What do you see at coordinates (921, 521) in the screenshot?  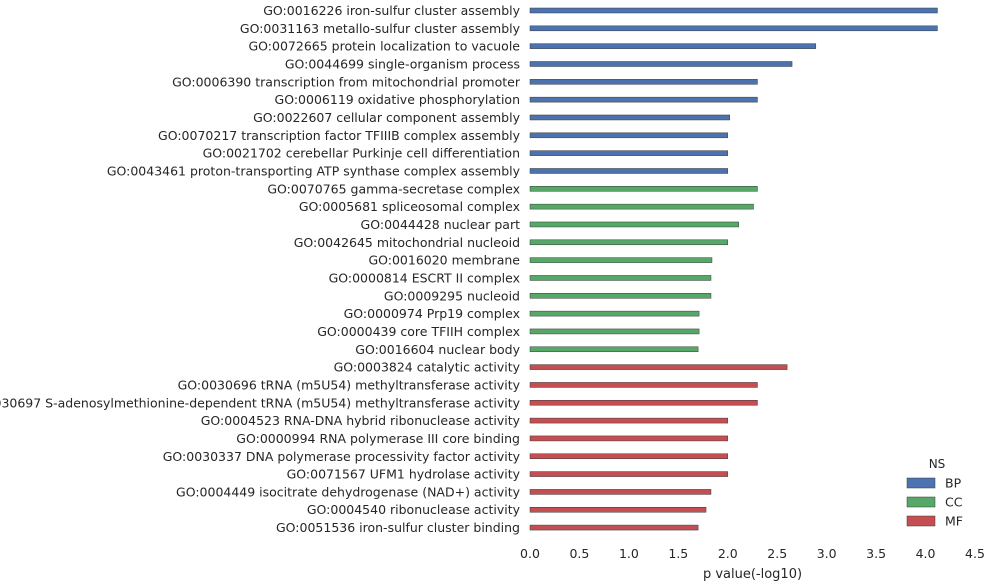 I see `legend-swatch-mf` at bounding box center [921, 521].